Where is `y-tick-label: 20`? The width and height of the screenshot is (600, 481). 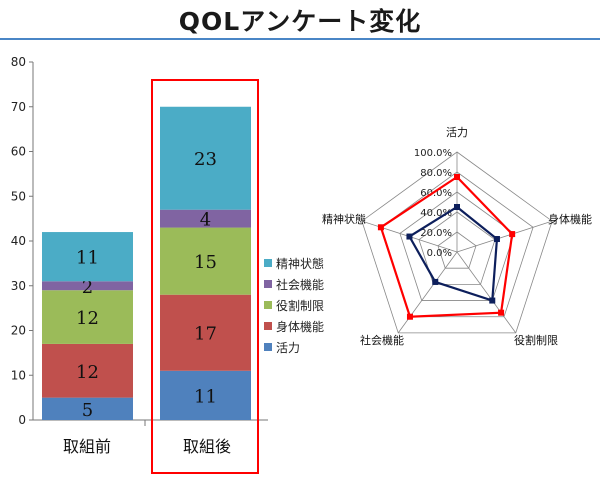
y-tick-label: 20 is located at coordinates (18, 331).